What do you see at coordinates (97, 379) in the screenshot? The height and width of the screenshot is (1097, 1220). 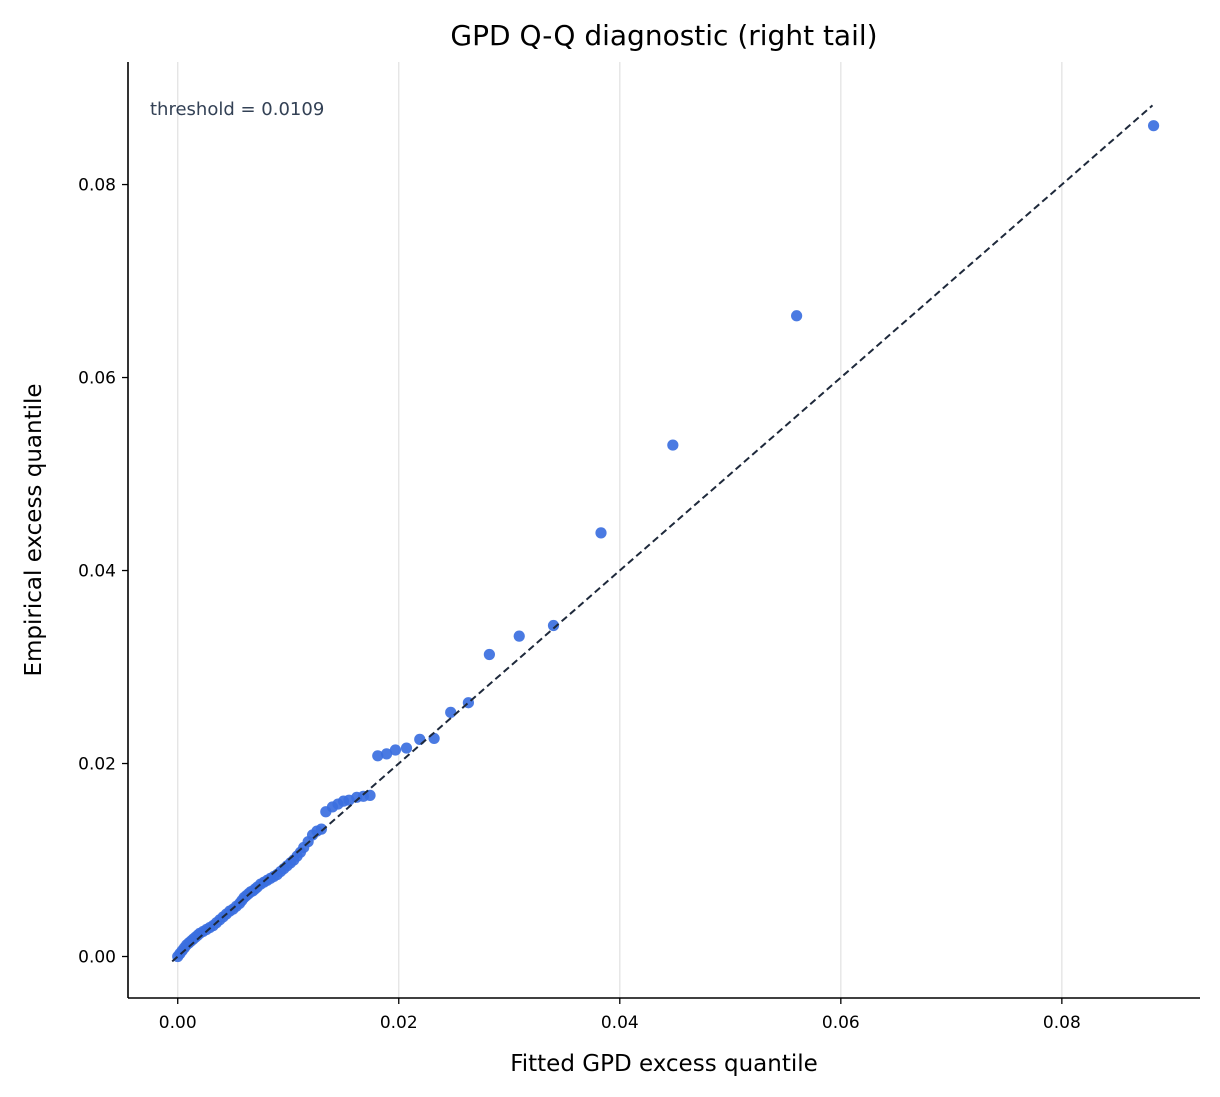 I see `y-tick-label: 0.06` at bounding box center [97, 379].